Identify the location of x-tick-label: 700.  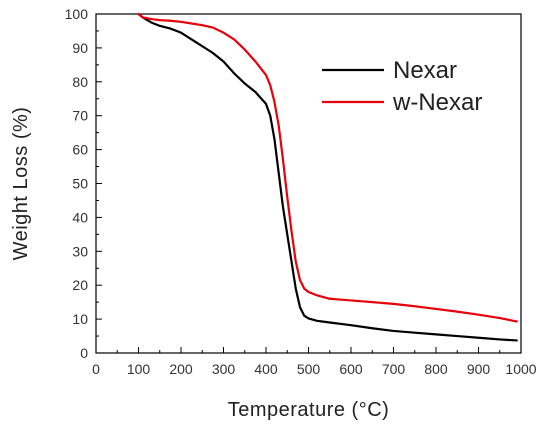
(394, 369).